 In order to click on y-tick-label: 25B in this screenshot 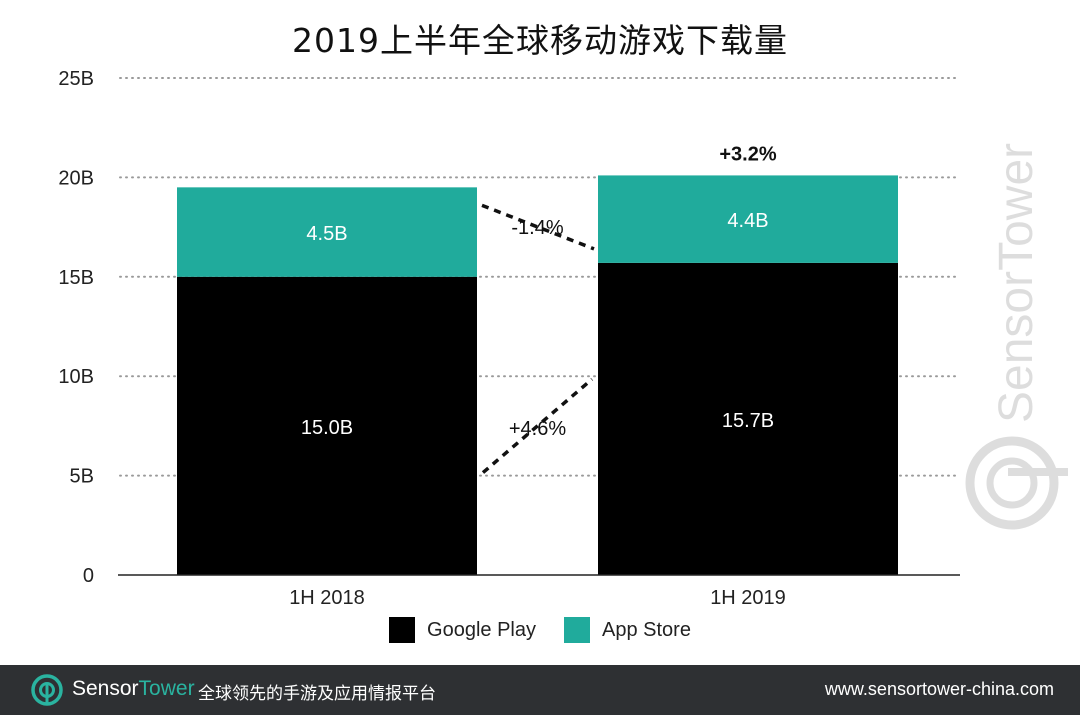, I will do `click(76, 79)`.